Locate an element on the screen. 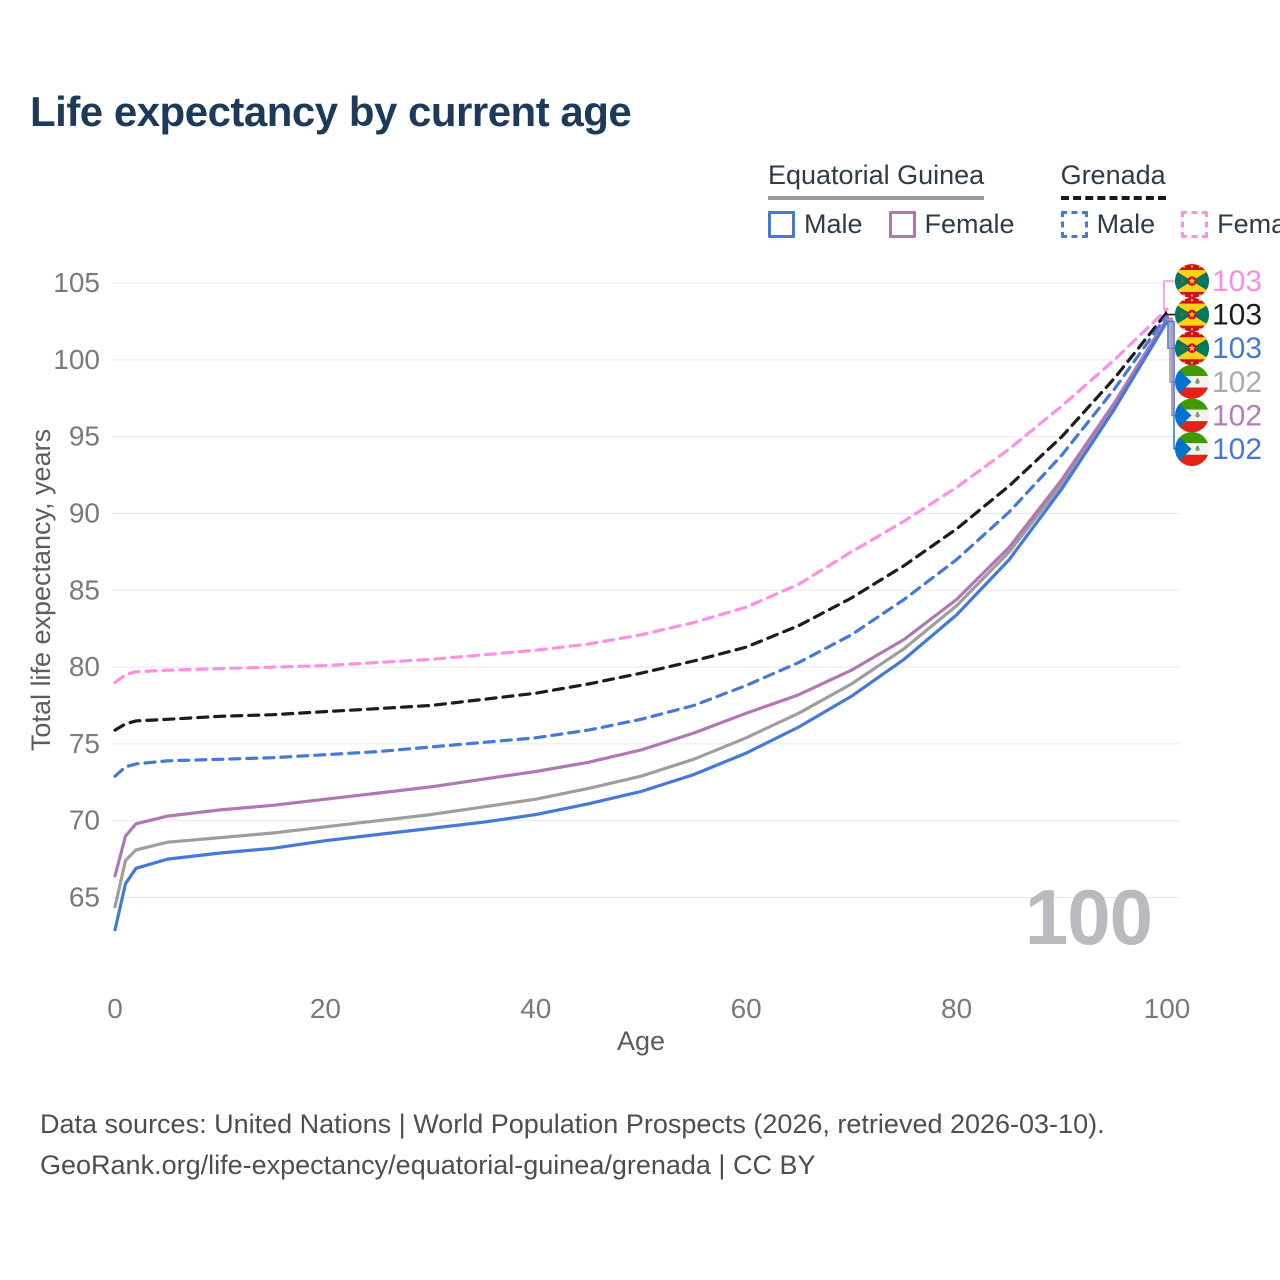 This screenshot has width=1280, height=1280. x-tick-label: 100 is located at coordinates (1167, 1008).